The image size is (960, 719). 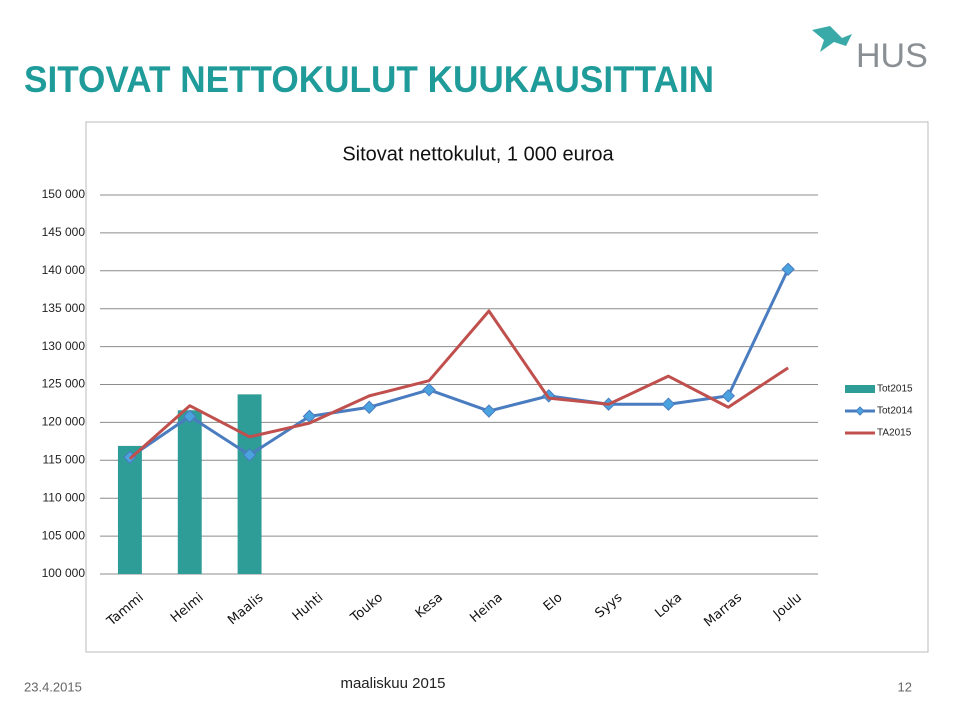 What do you see at coordinates (64, 422) in the screenshot?
I see `y-tick-label: 120 000` at bounding box center [64, 422].